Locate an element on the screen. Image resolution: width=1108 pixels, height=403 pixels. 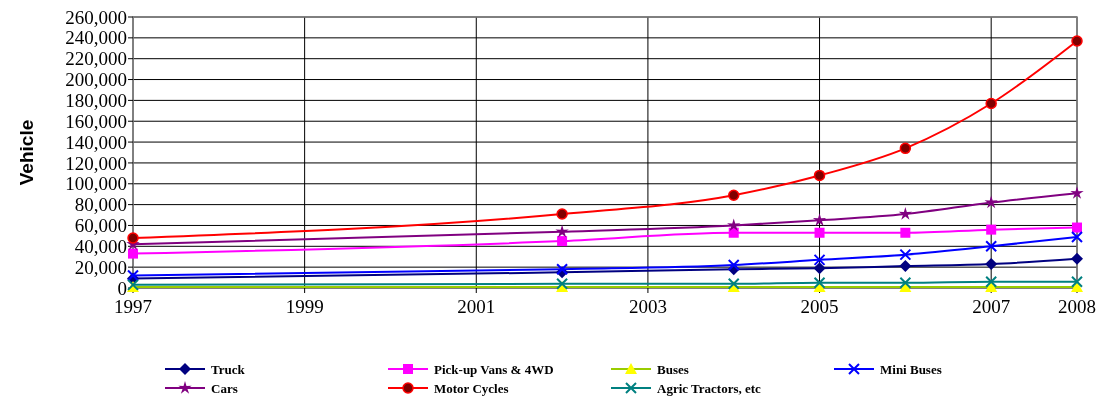
y-tick-label: 260,000 is located at coordinates (96, 17).